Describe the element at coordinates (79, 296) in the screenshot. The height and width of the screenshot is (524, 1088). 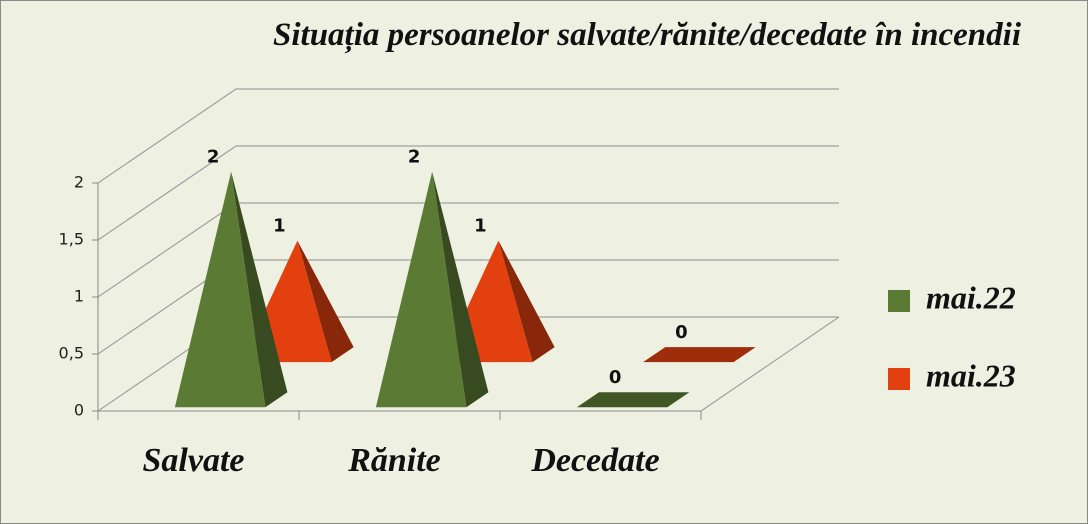
I see `y-tick-label: 1` at that location.